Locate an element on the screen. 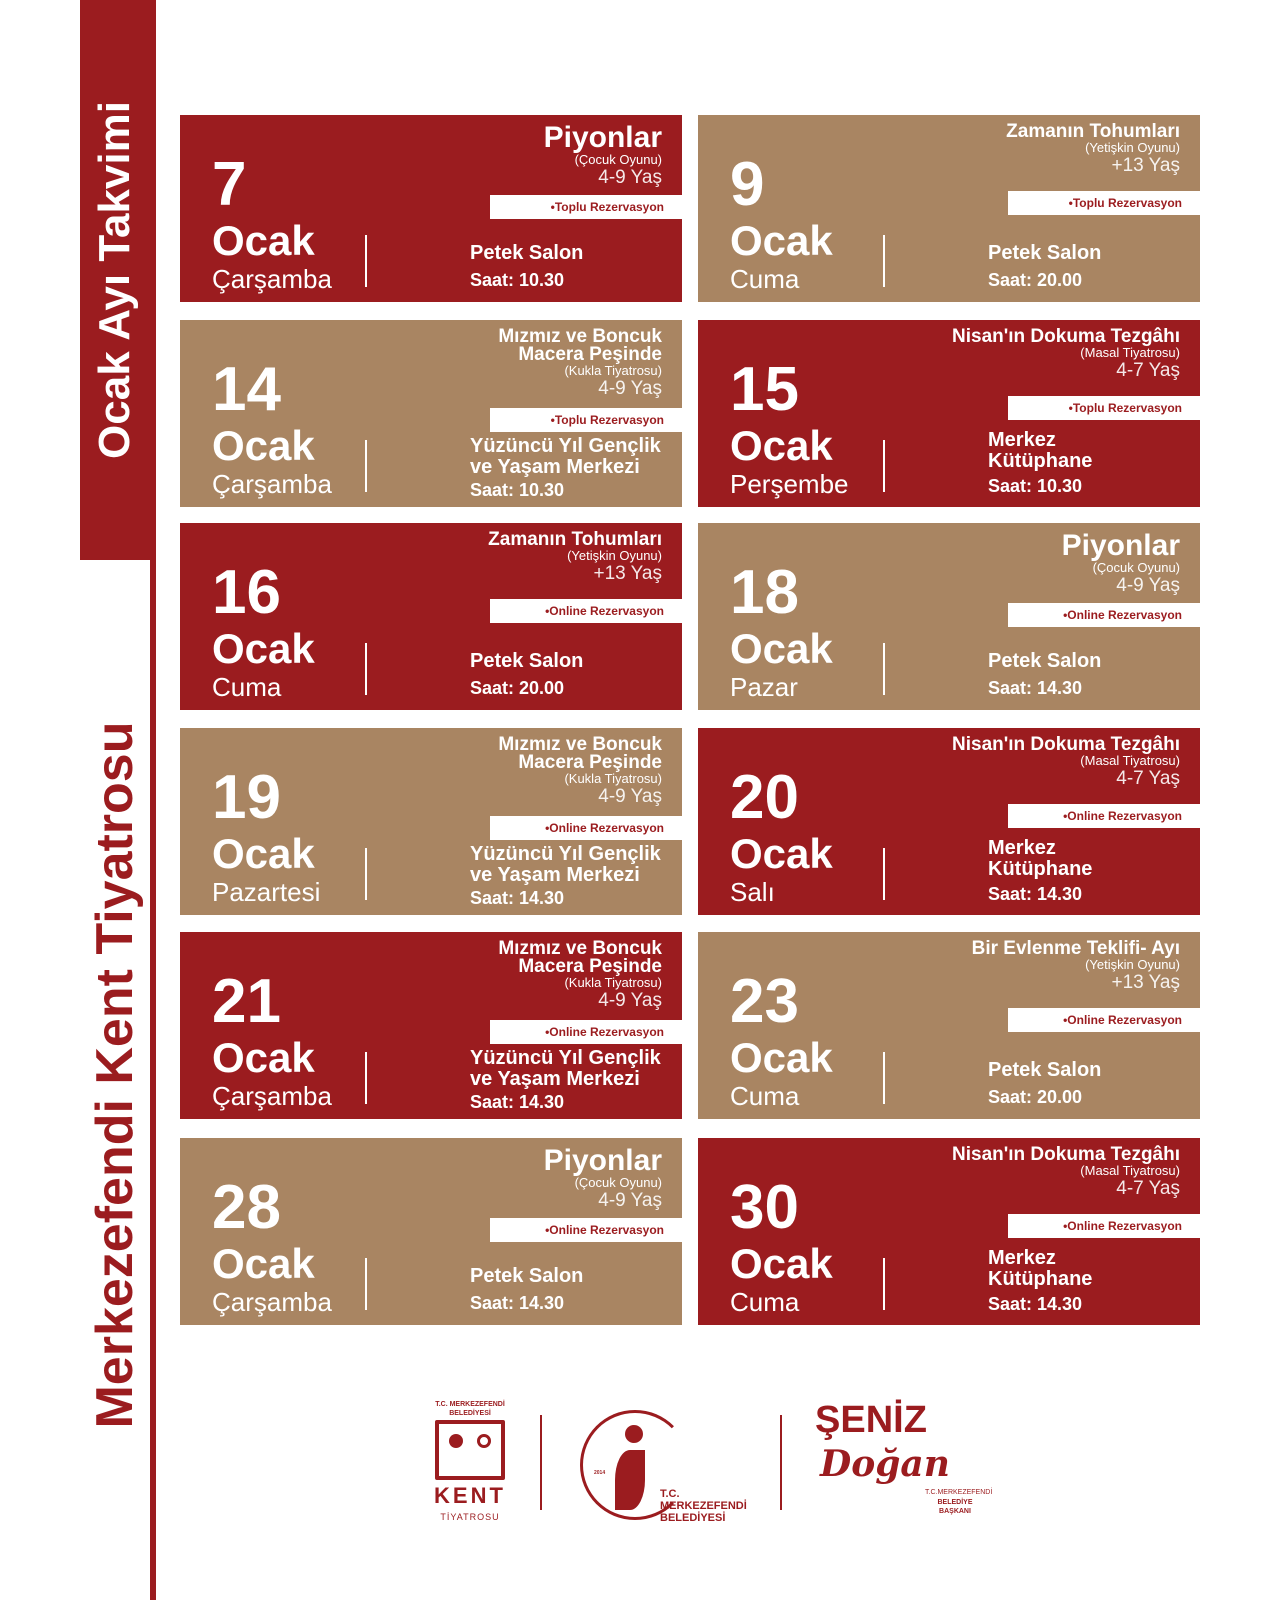  event-day: 21 is located at coordinates (246, 1001).